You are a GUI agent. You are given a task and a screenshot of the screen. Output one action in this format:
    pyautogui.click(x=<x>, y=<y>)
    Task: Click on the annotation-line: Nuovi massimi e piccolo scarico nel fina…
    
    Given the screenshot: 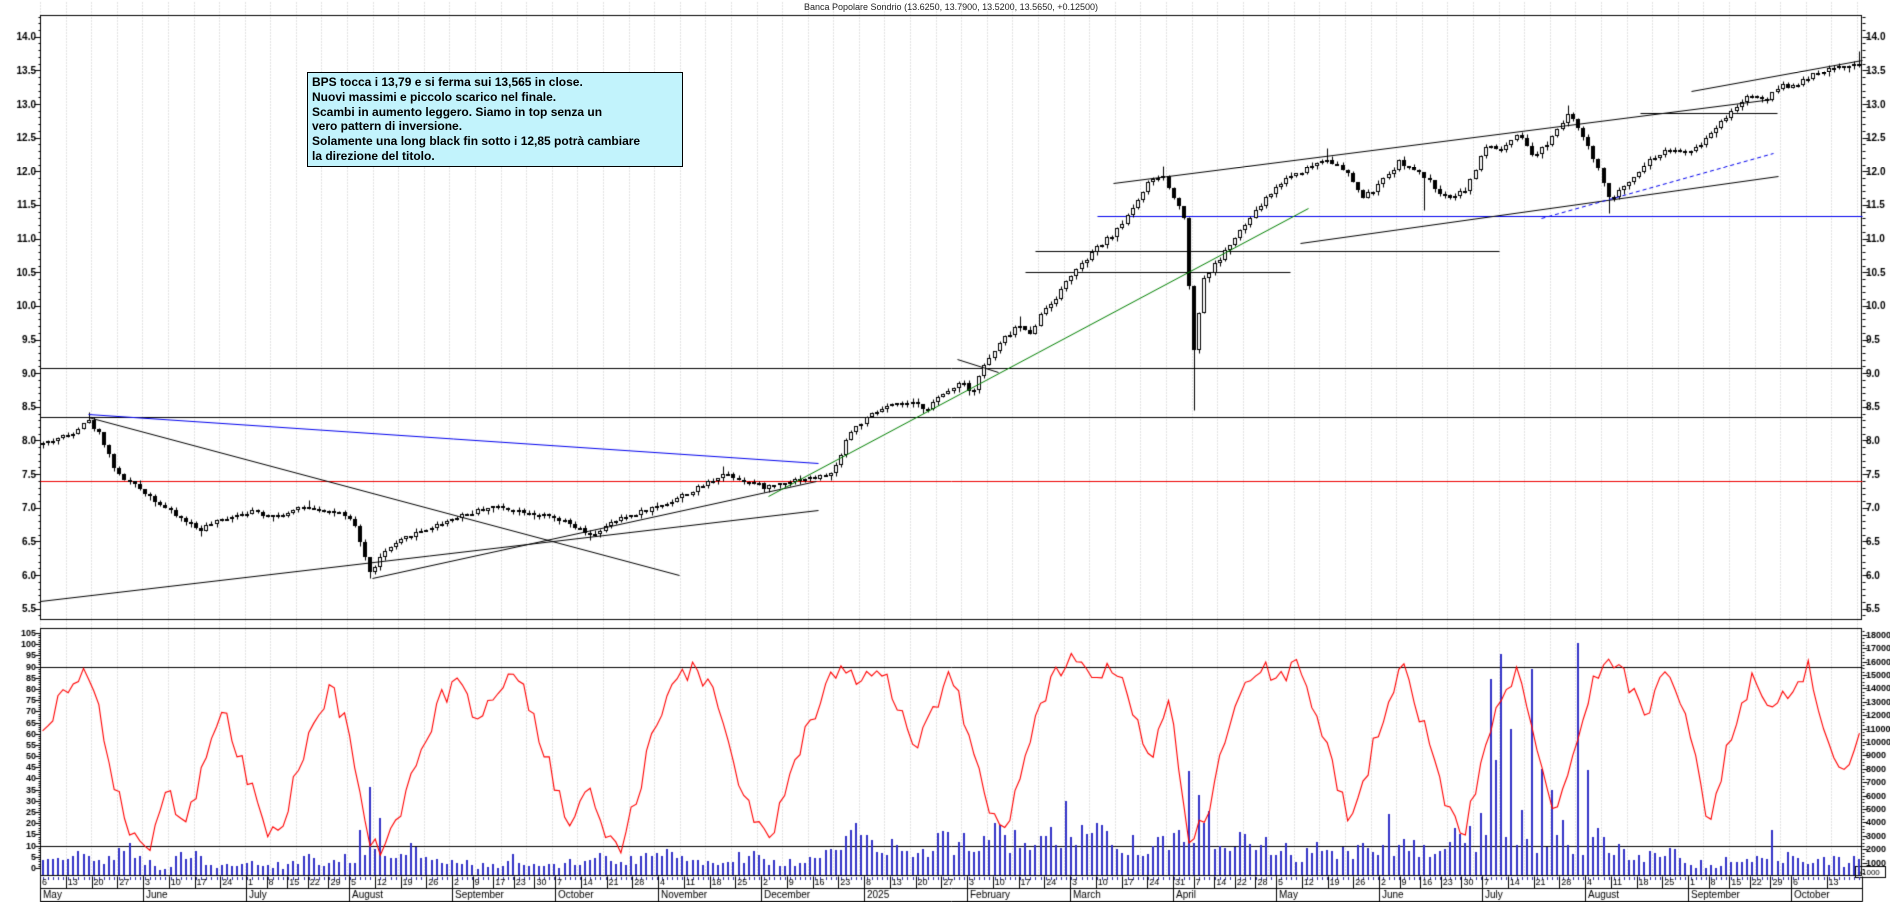 What is the action you would take?
    pyautogui.click(x=434, y=96)
    